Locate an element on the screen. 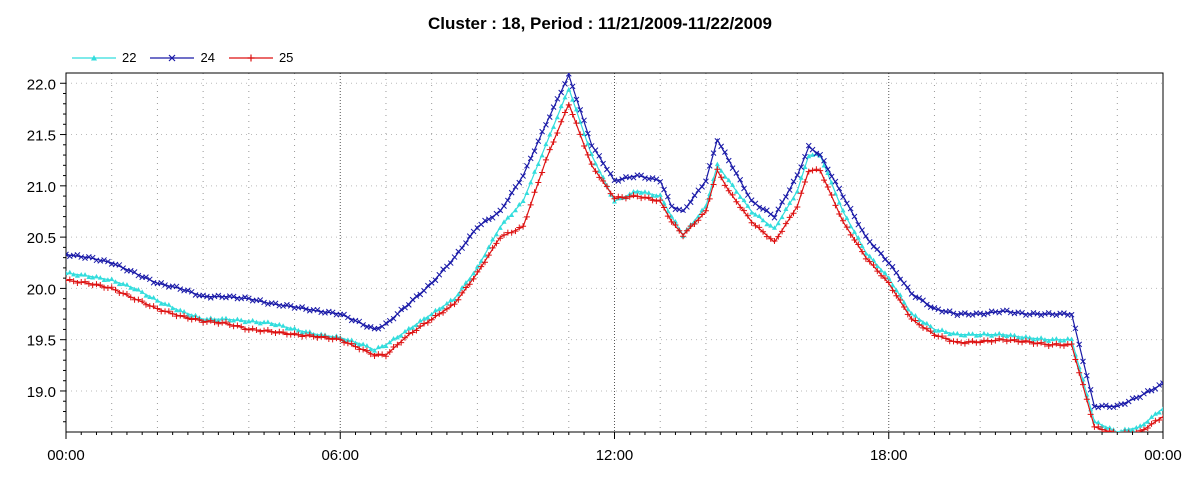 The width and height of the screenshot is (1200, 480). y-tick-label: 21.0 is located at coordinates (41, 187).